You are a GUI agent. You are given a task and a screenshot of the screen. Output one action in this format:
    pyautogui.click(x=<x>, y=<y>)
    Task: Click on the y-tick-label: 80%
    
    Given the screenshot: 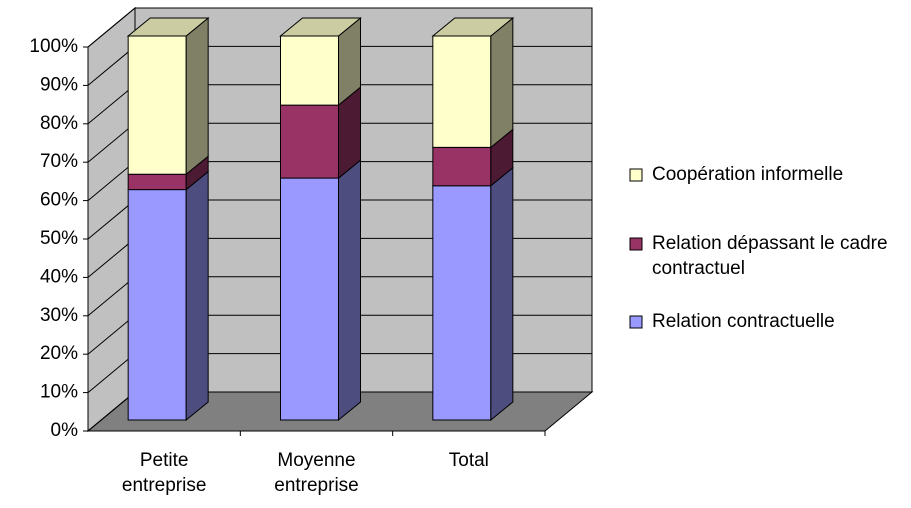 What is the action you would take?
    pyautogui.click(x=59, y=123)
    